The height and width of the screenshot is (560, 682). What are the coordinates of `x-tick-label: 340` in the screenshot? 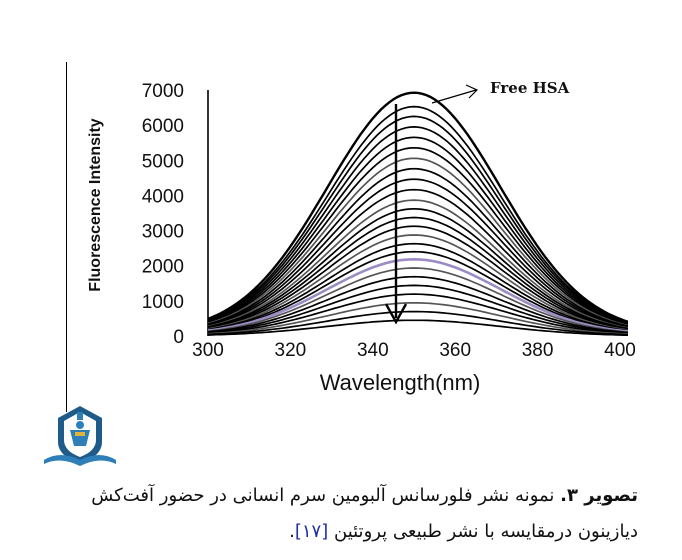 It's located at (373, 350).